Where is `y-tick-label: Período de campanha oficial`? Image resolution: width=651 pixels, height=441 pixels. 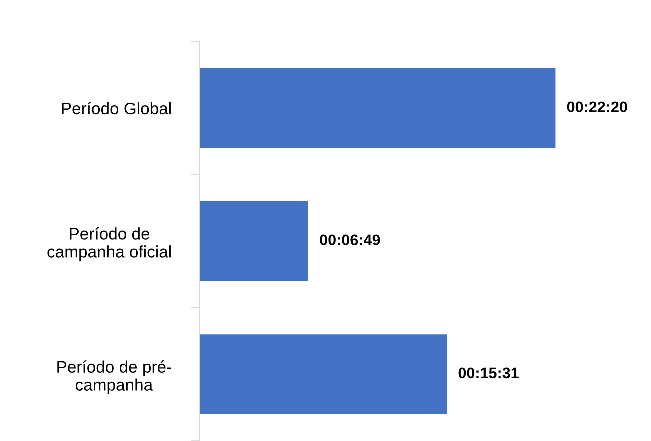 y-tick-label: Período de campanha oficial is located at coordinates (109, 244).